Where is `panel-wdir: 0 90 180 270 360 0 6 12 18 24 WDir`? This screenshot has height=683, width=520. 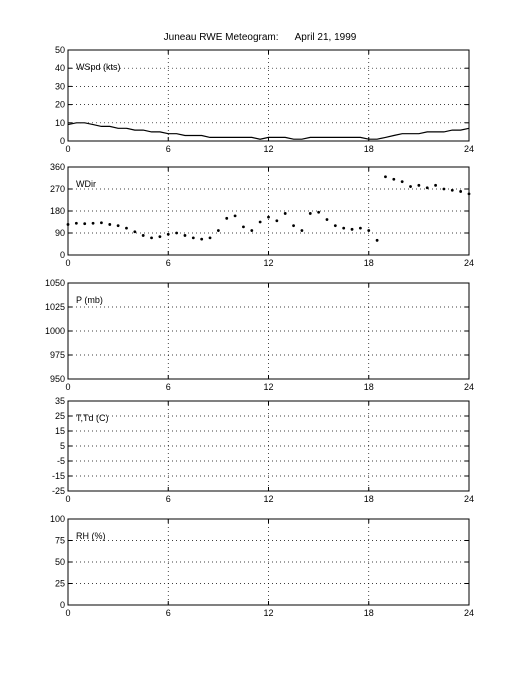
panel-wdir: 0 90 180 270 360 0 6 12 18 24 WDir is located at coordinates (262, 215).